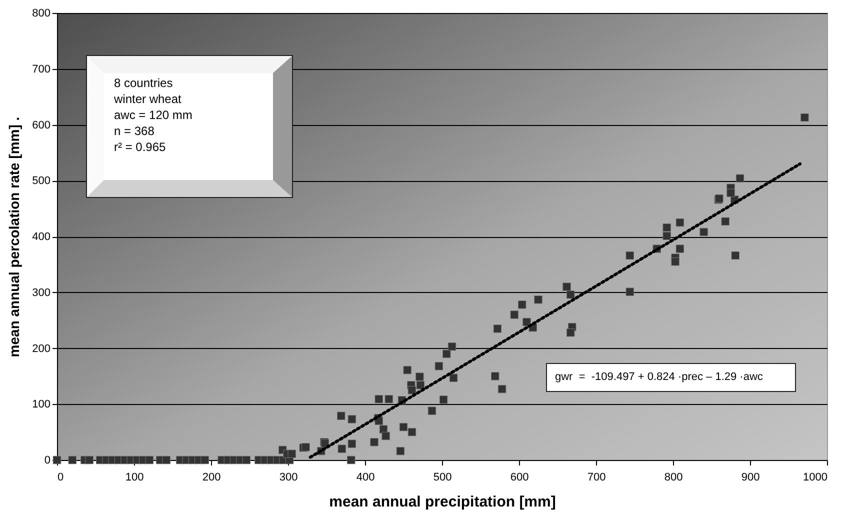 The image size is (841, 514). What do you see at coordinates (154, 115) in the screenshot?
I see `annotation: awc = 120 mm` at bounding box center [154, 115].